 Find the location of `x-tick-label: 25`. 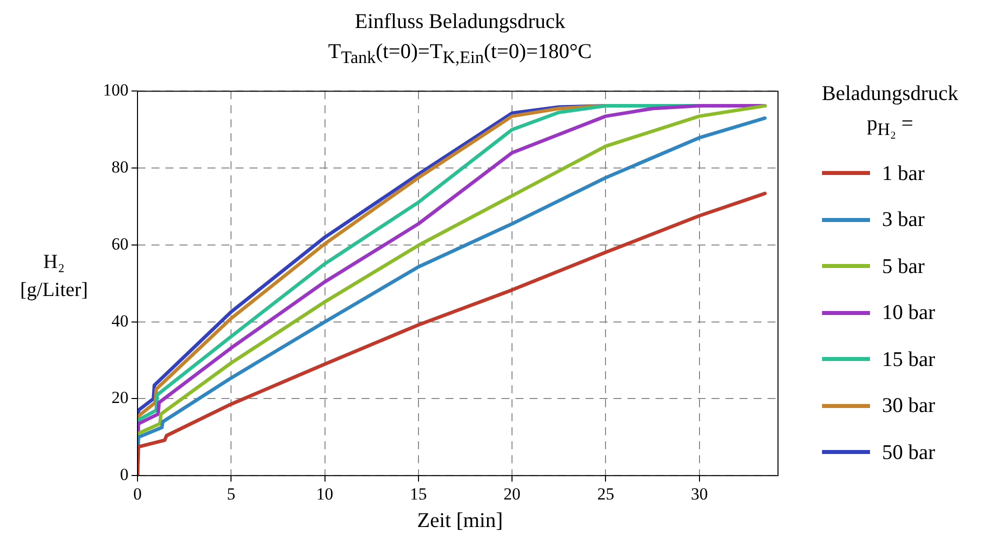

x-tick-label: 25 is located at coordinates (605, 494).